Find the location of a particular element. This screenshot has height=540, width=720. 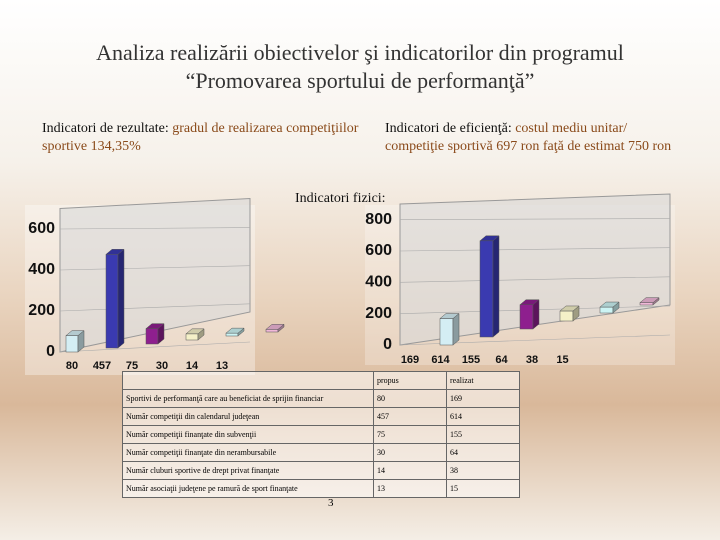

table-cell is located at coordinates (248, 380).